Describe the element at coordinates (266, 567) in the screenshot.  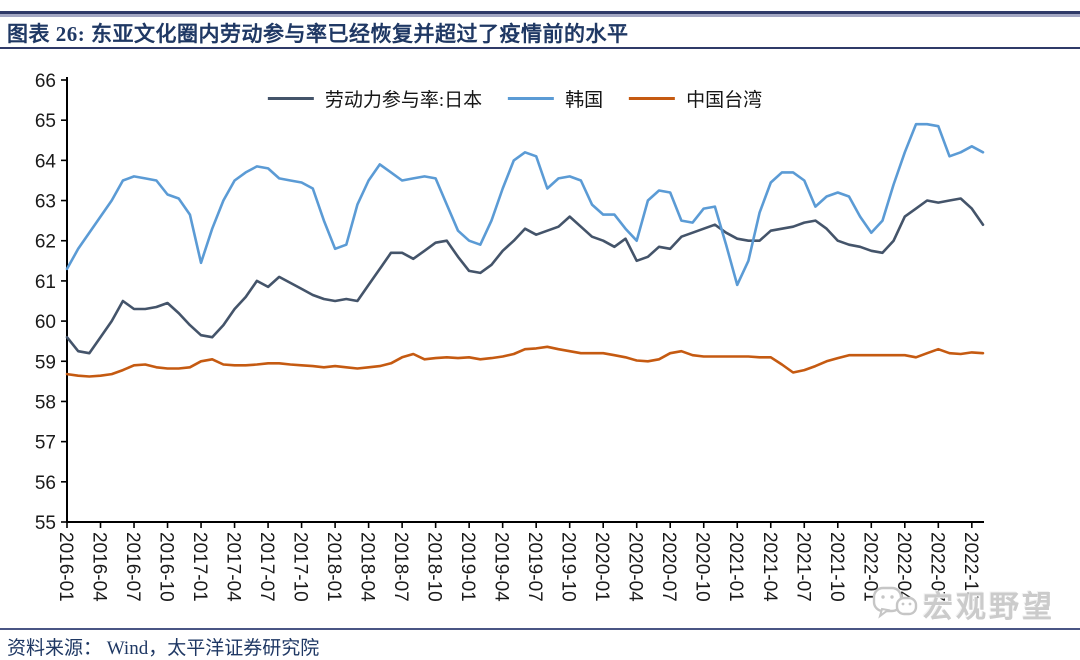
I see `x-tick-label: 2017-07` at that location.